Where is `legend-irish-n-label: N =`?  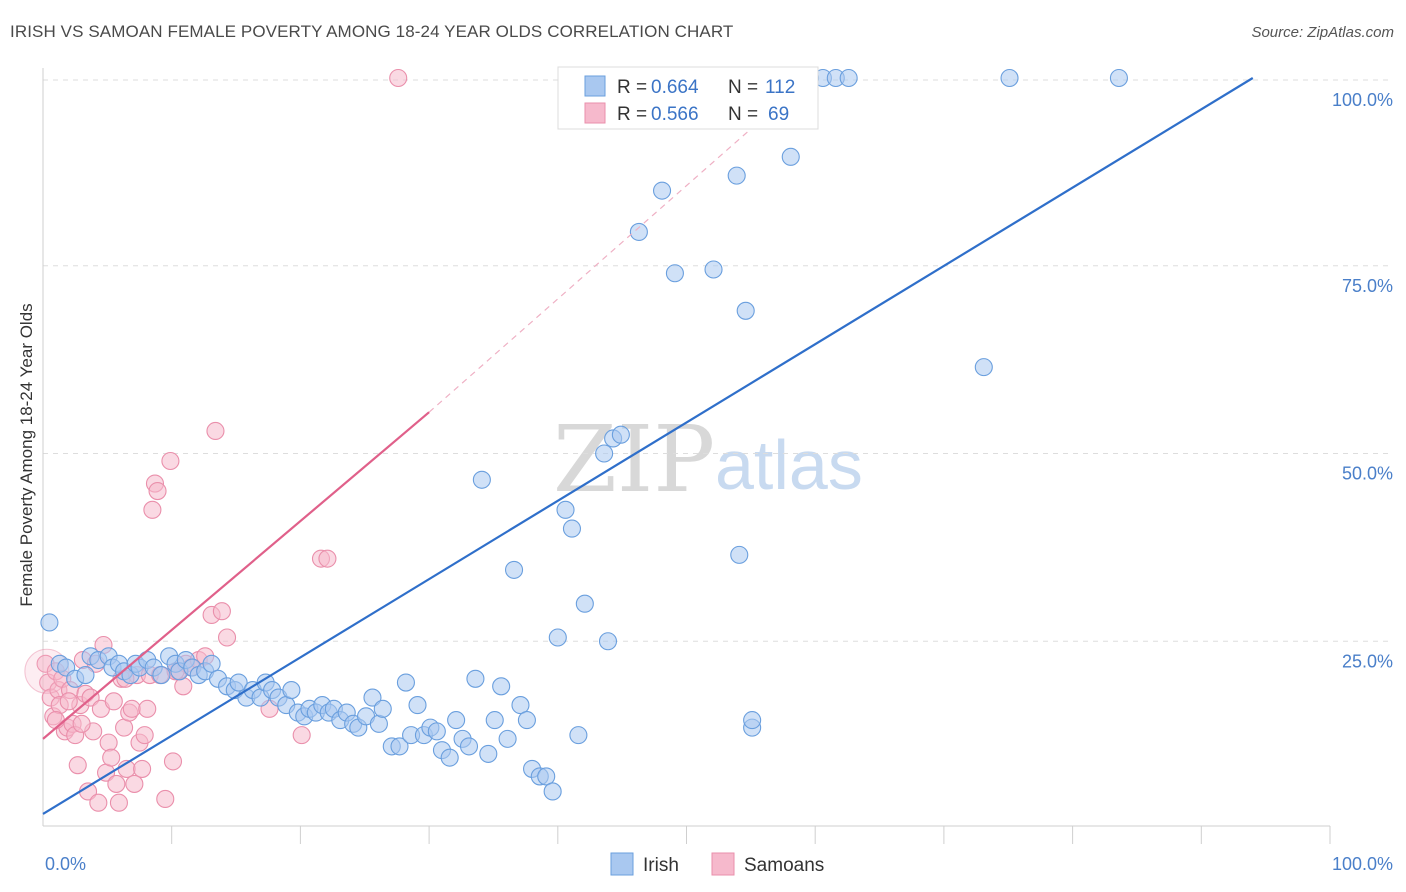 legend-irish-n-label: N = is located at coordinates (743, 87).